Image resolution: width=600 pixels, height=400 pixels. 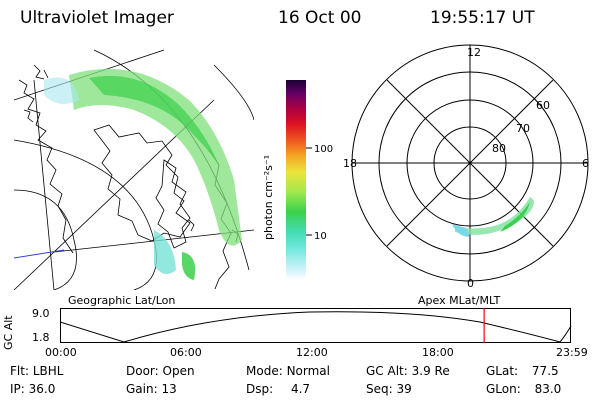 I want to click on timeline-frame, so click(x=315, y=325).